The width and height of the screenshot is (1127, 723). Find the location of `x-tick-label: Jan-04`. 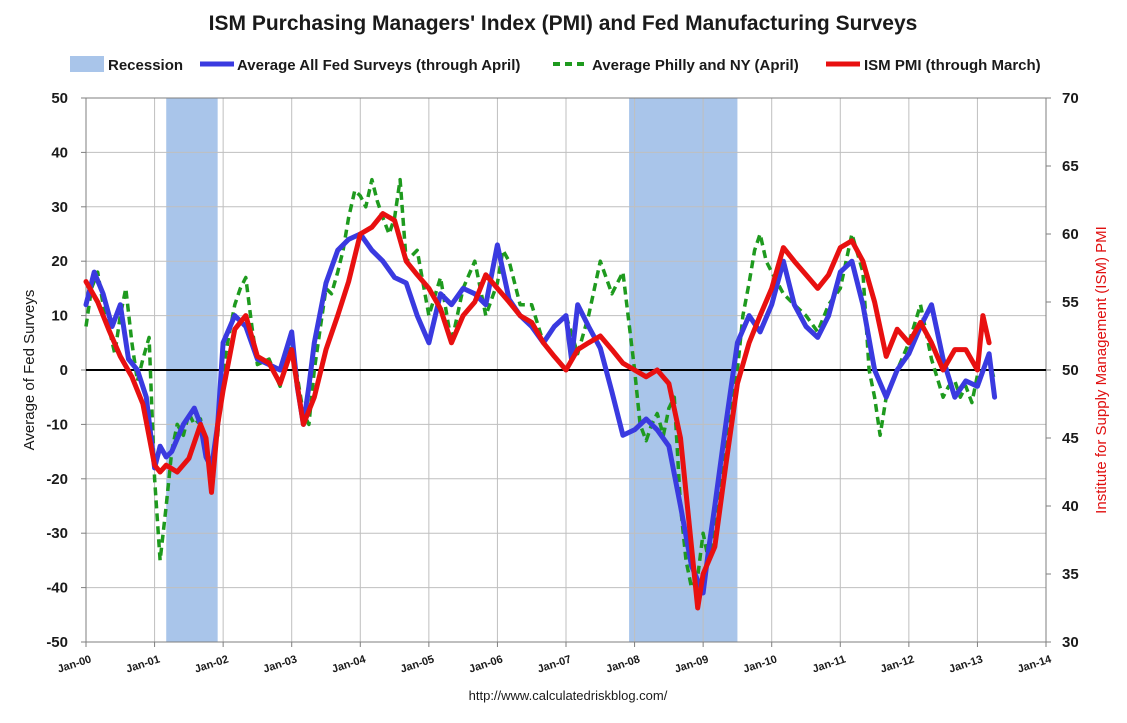

x-tick-label: Jan-04 is located at coordinates (349, 664).